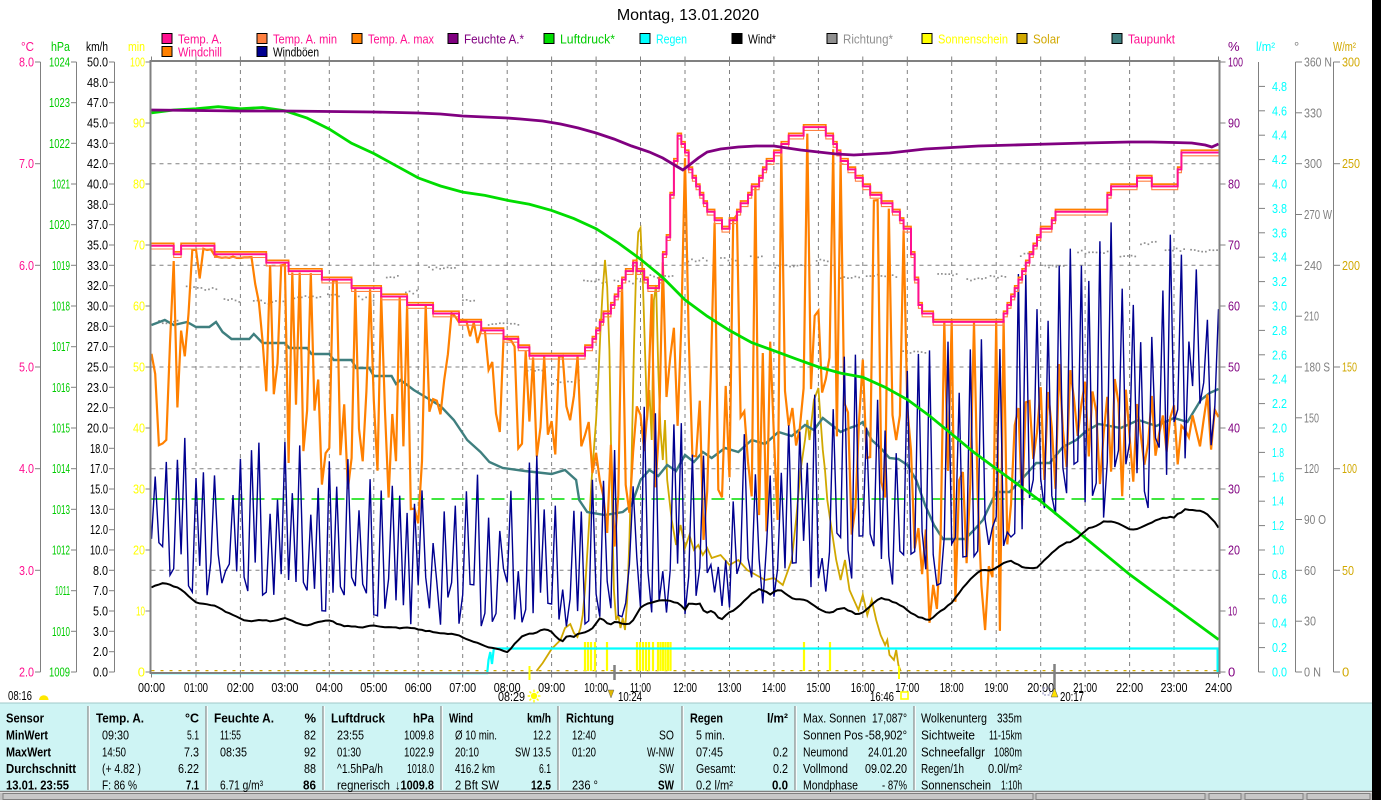  I want to click on svg-text: 3.4, so click(1279, 257).